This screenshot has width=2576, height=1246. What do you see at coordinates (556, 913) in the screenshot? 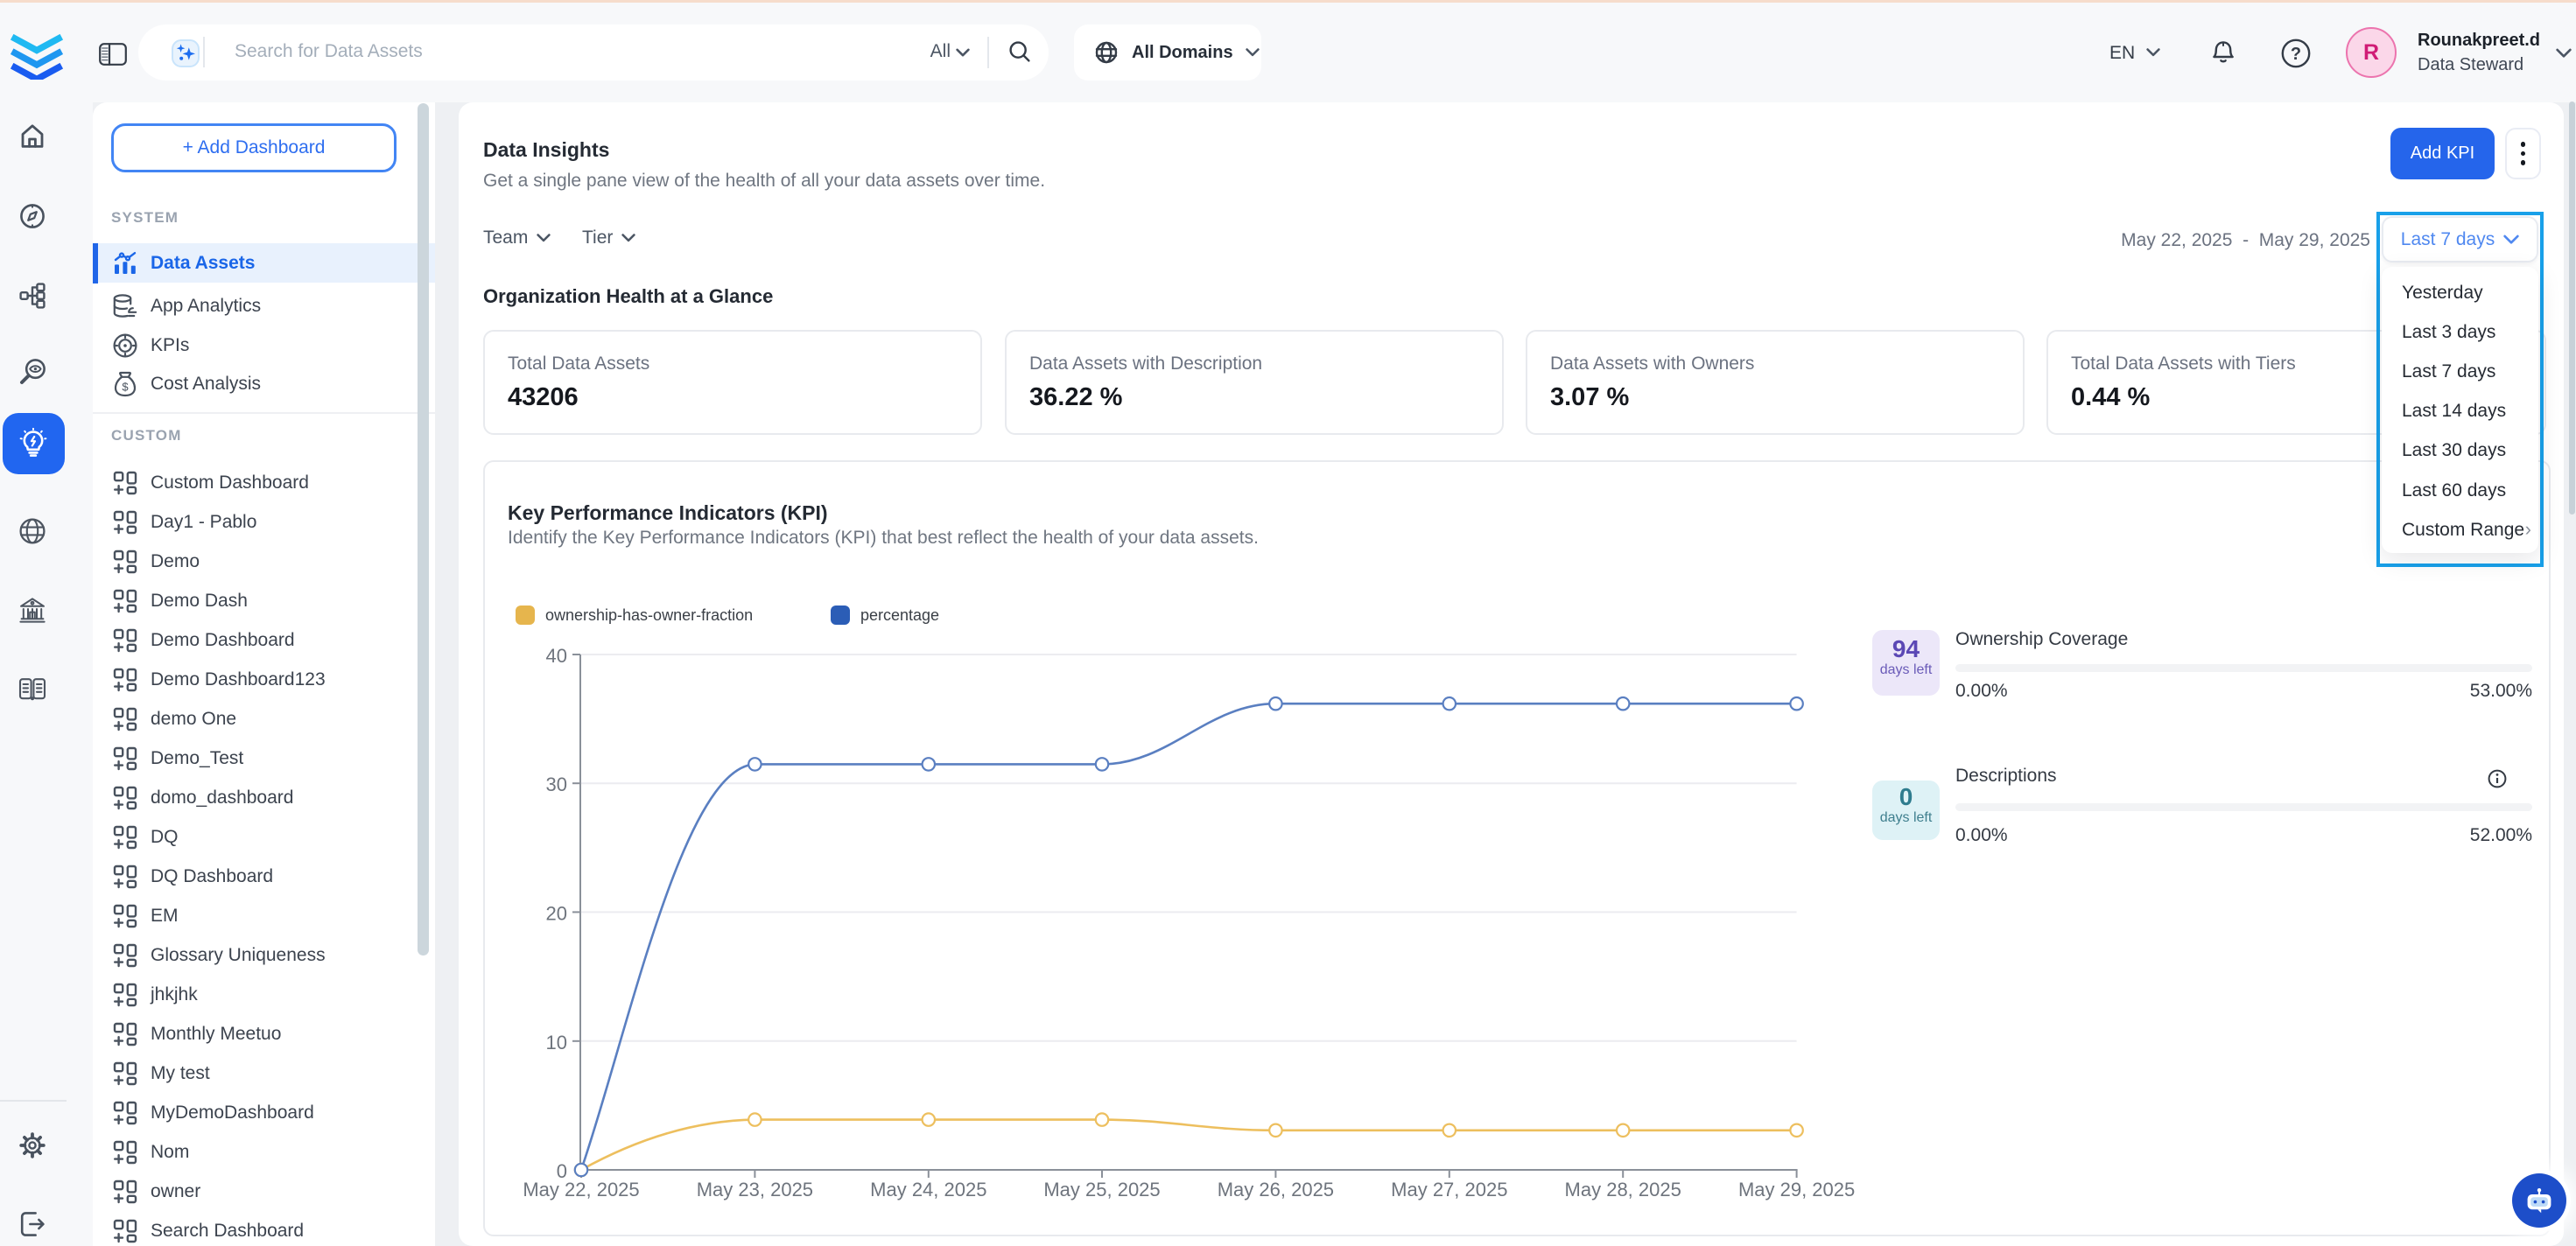
I see `svg-text: 20` at bounding box center [556, 913].